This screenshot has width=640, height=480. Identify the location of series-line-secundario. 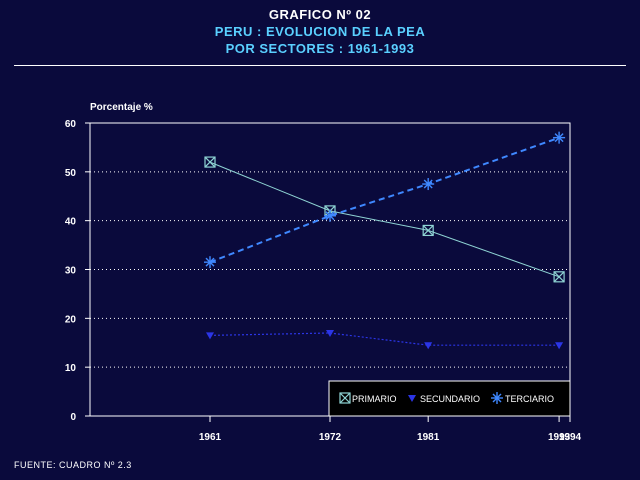
(384, 339).